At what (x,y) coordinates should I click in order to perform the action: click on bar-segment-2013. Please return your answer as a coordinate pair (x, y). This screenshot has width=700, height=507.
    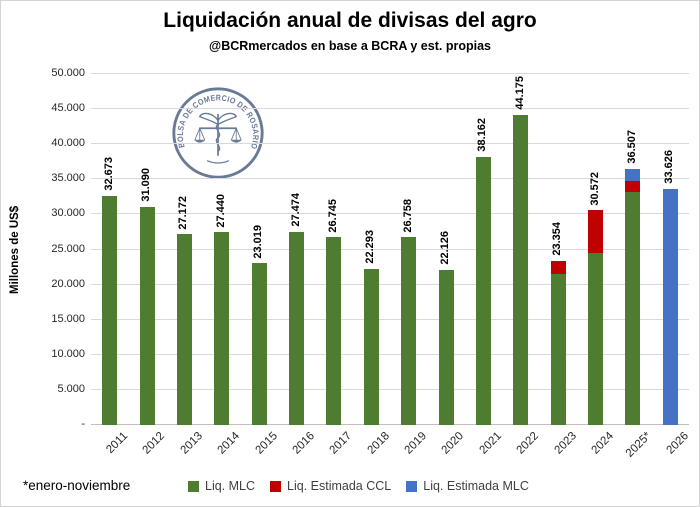
    Looking at the image, I should click on (184, 329).